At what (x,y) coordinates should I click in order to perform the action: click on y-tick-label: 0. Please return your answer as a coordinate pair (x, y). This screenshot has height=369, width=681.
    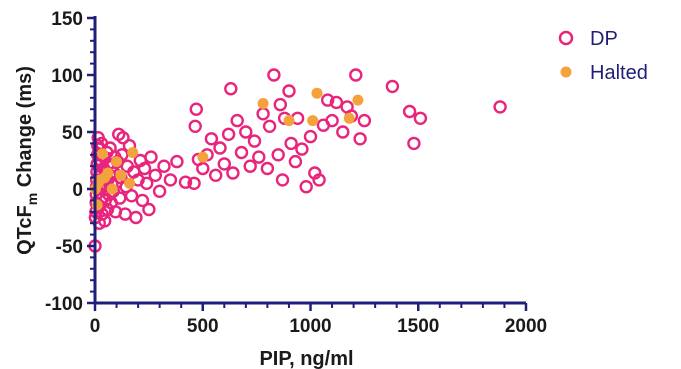
    Looking at the image, I should click on (77, 190).